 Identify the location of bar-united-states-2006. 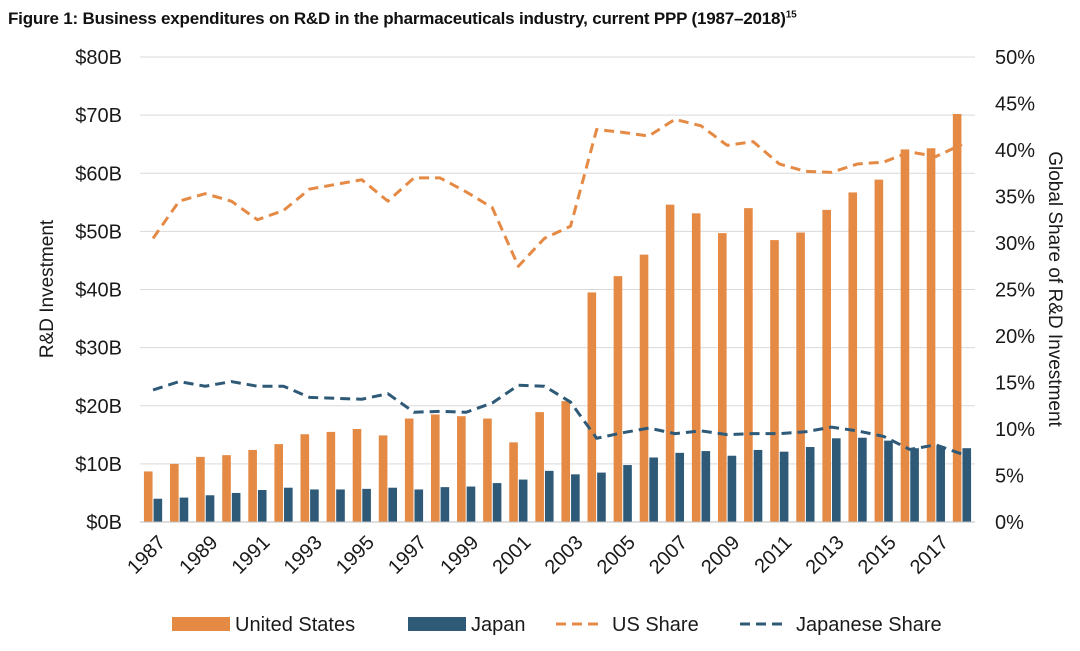
(644, 388).